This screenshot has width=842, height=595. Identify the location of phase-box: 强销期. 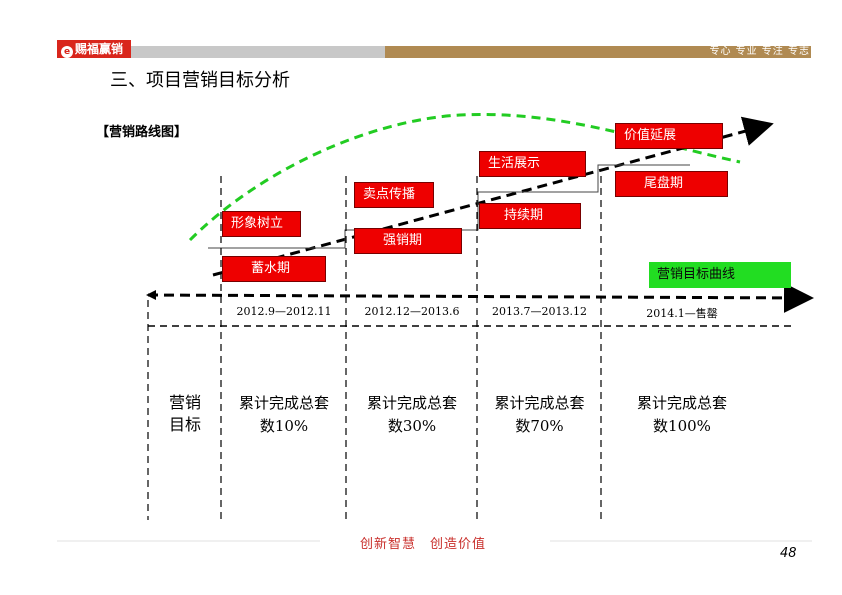
(408, 241).